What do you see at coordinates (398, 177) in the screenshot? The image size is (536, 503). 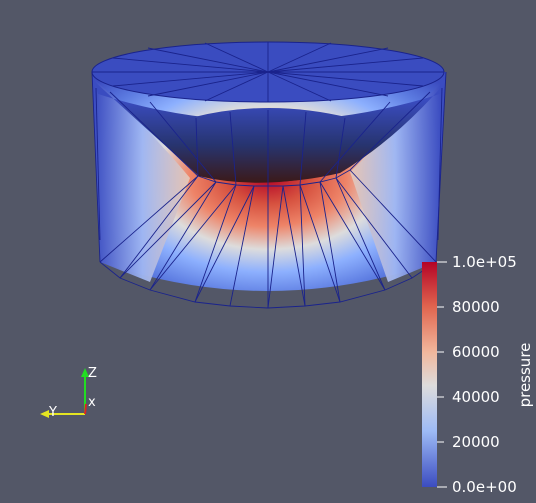 I see `mesh-right-wall` at bounding box center [398, 177].